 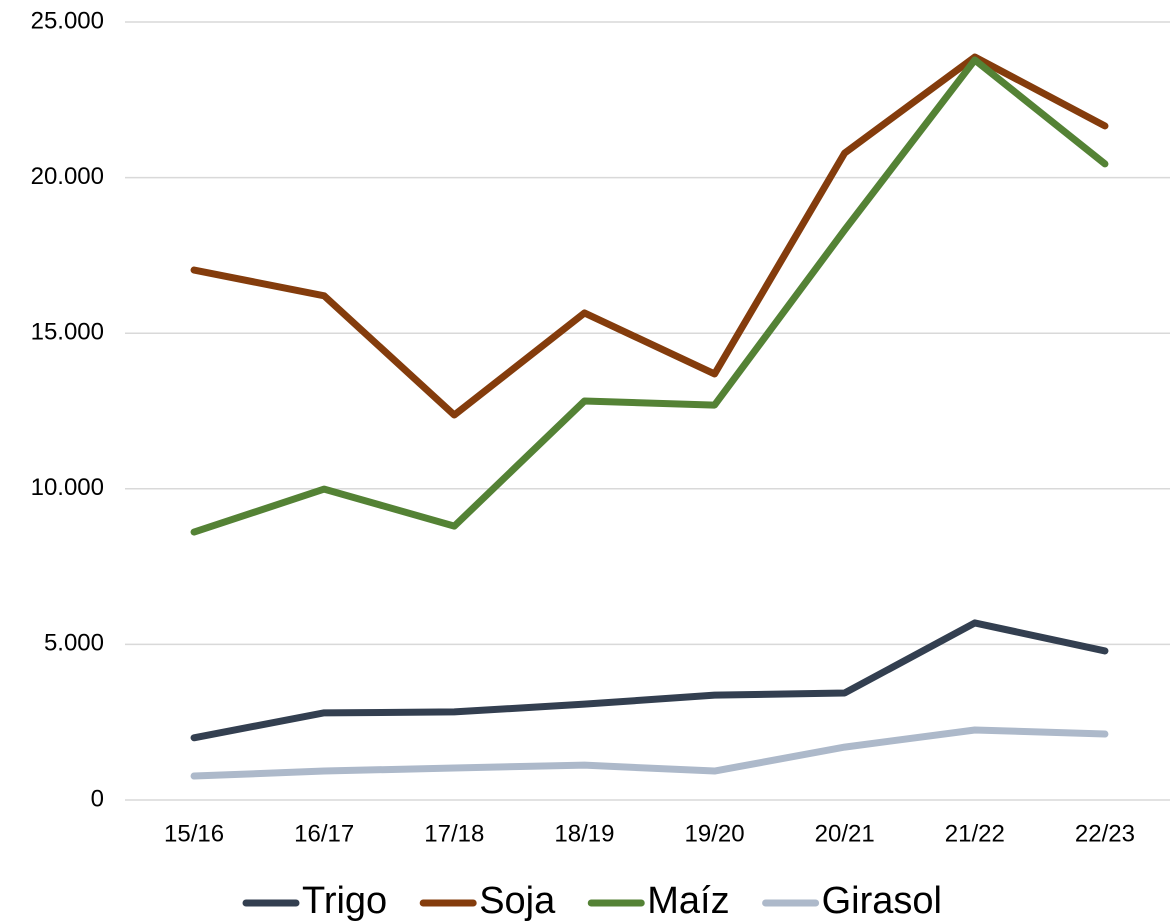 I want to click on x-tick-label: 15/16, so click(x=194, y=833).